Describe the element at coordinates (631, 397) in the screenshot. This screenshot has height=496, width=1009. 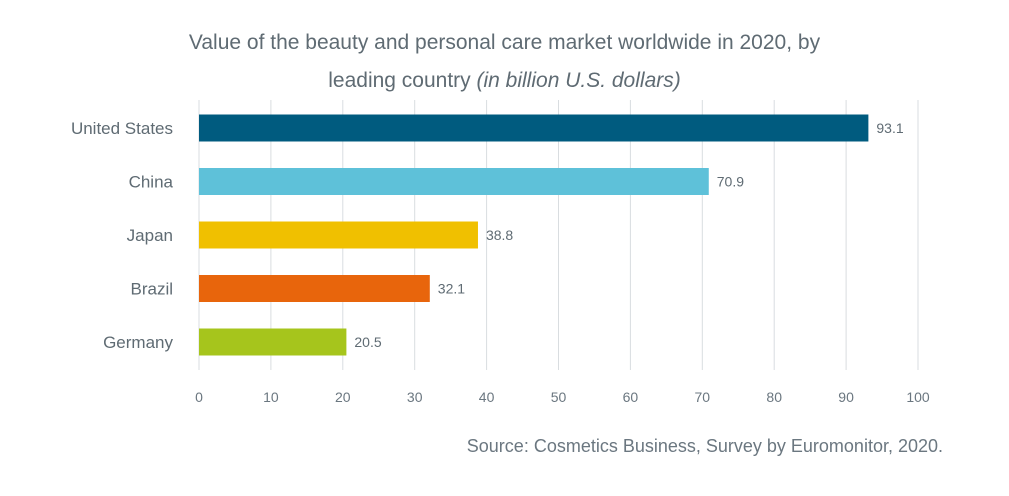
I see `x-tick-label: 60` at that location.